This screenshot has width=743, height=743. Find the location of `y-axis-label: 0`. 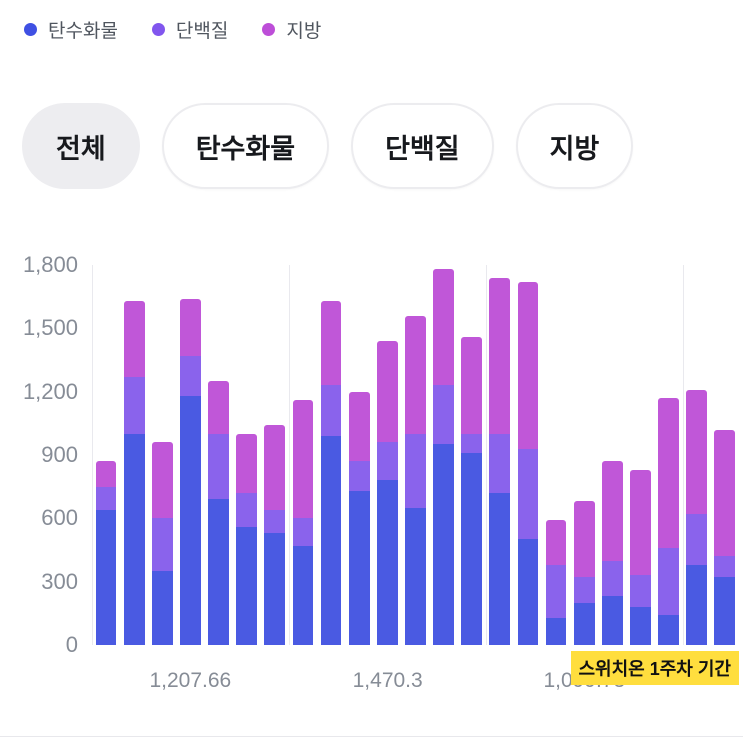

y-axis-label: 0 is located at coordinates (71, 644).